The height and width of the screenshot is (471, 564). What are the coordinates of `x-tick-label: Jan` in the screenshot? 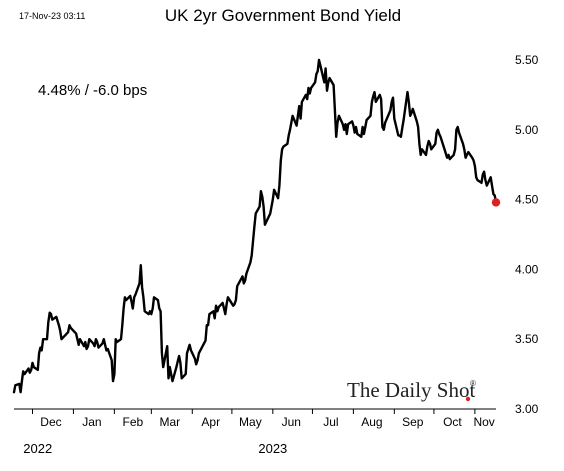 It's located at (91, 422).